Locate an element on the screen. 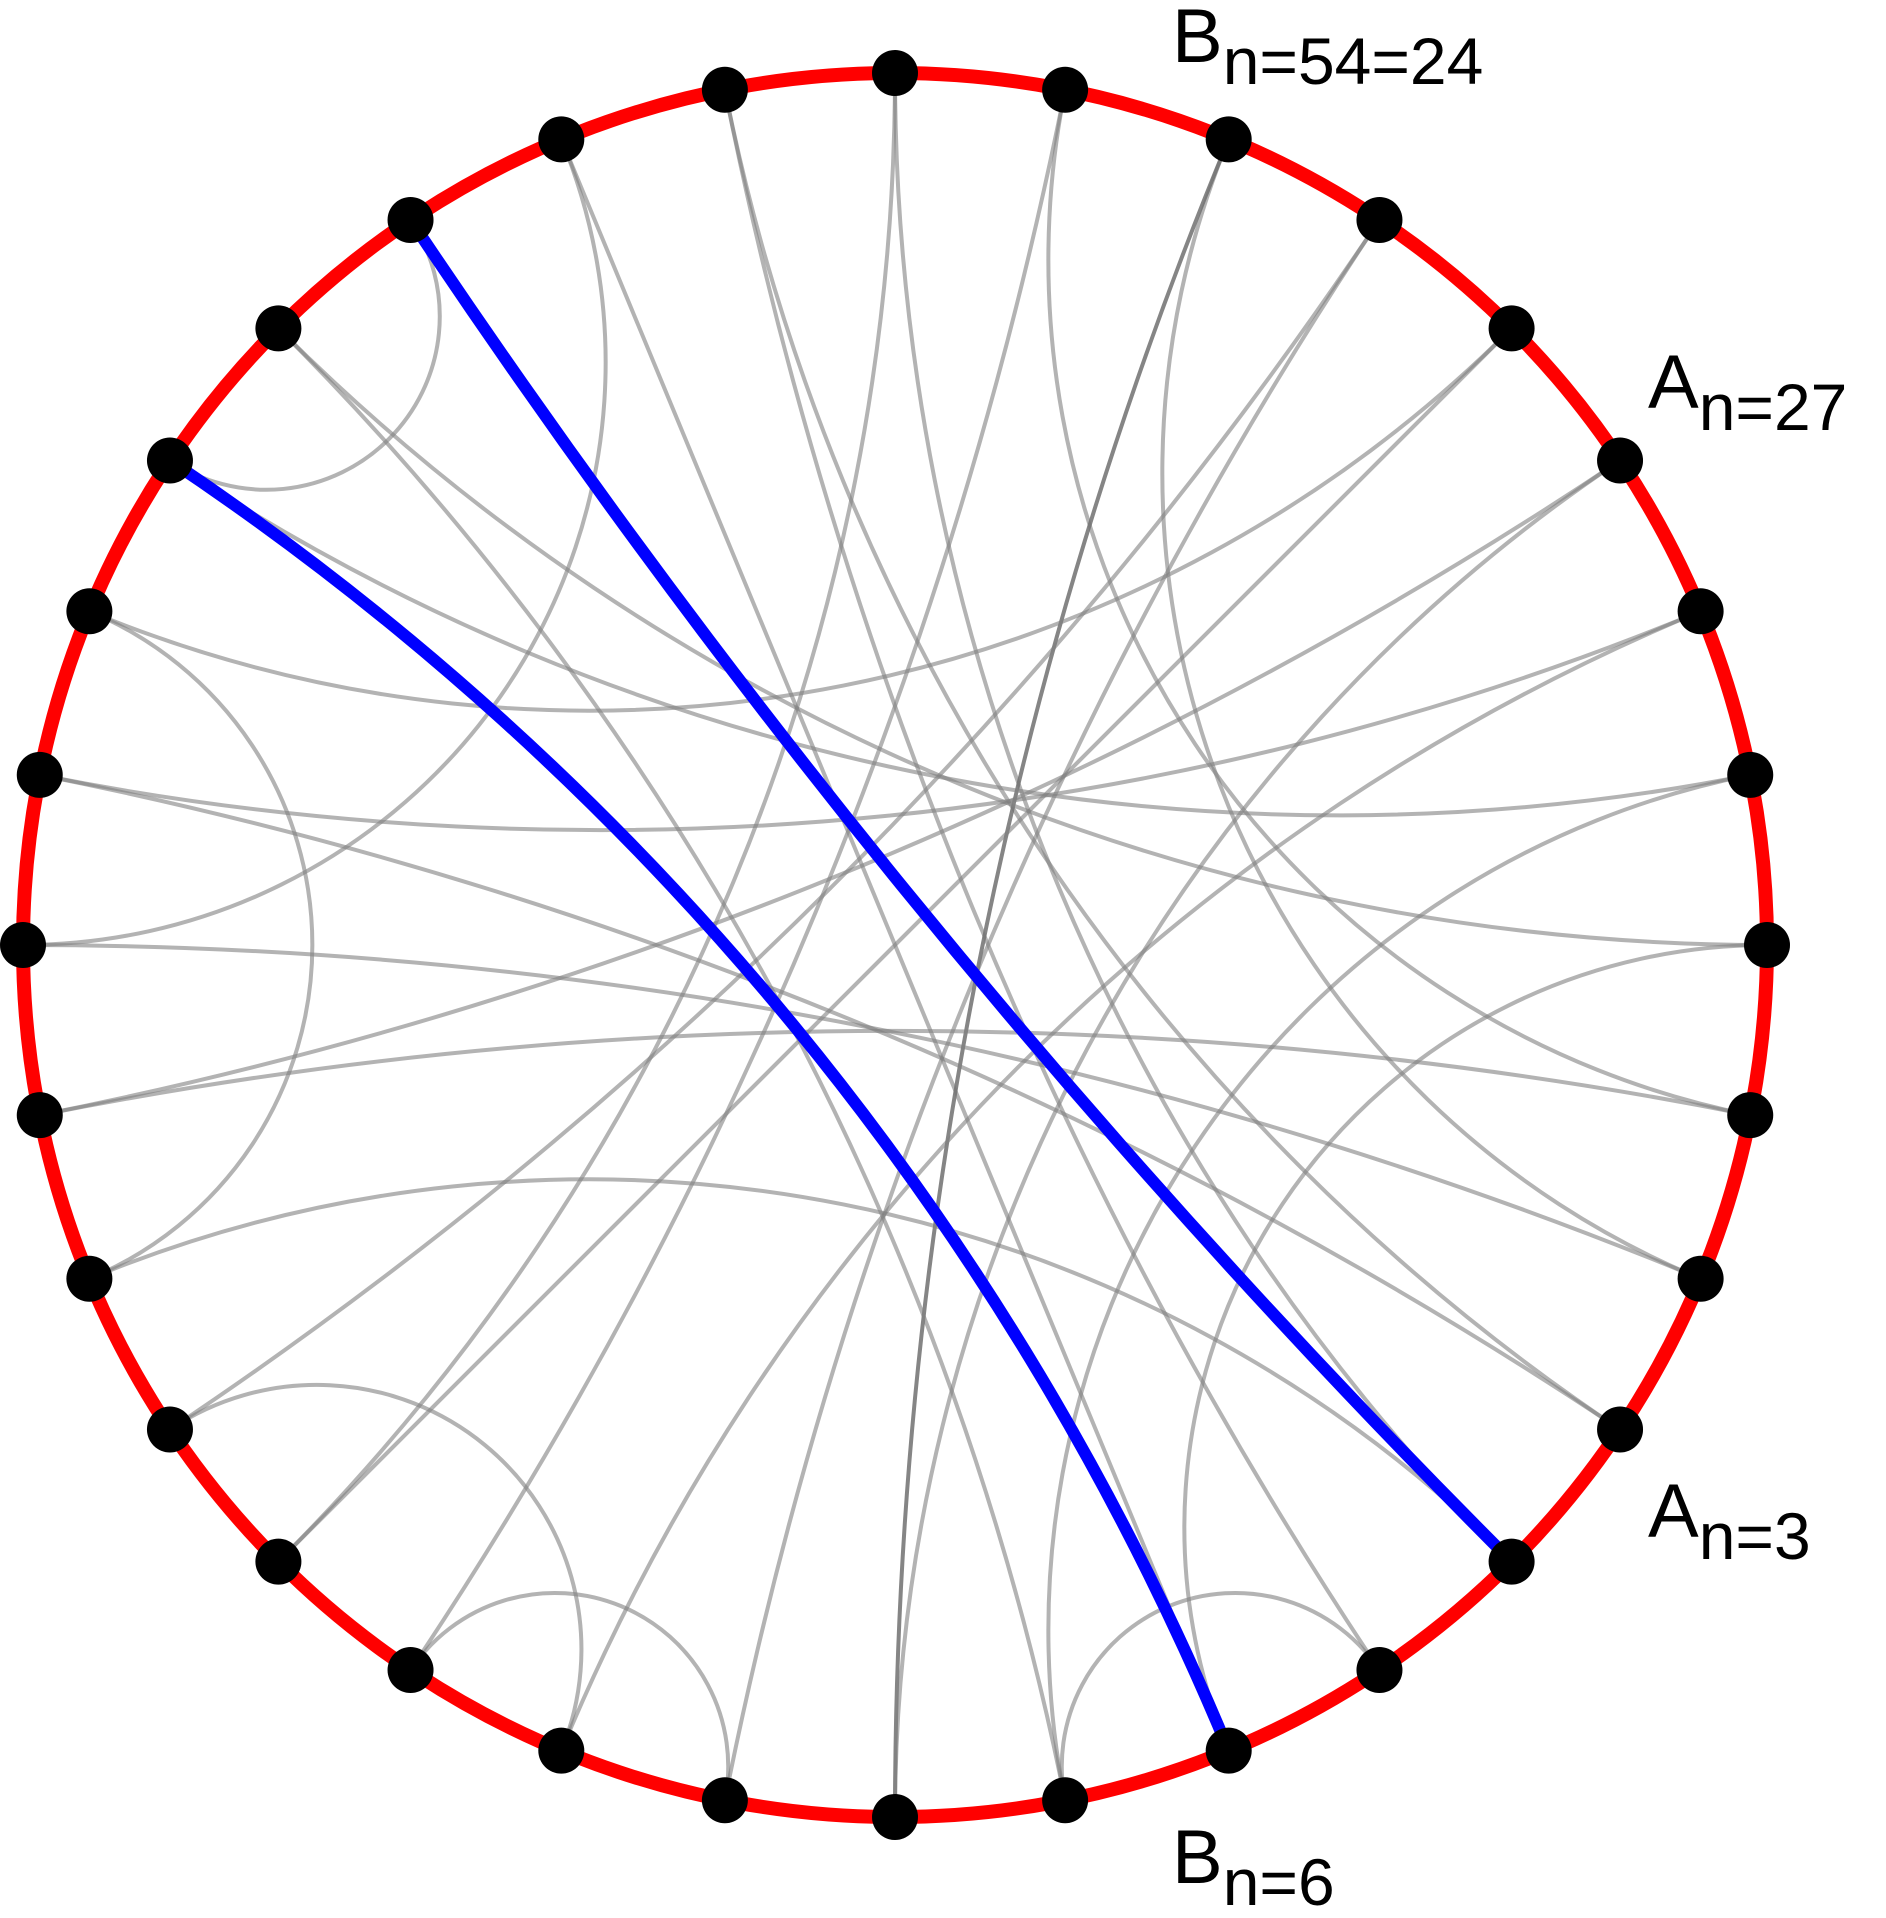 The image size is (1886, 1918). label-b-bottom-main: B is located at coordinates (1197, 1857).